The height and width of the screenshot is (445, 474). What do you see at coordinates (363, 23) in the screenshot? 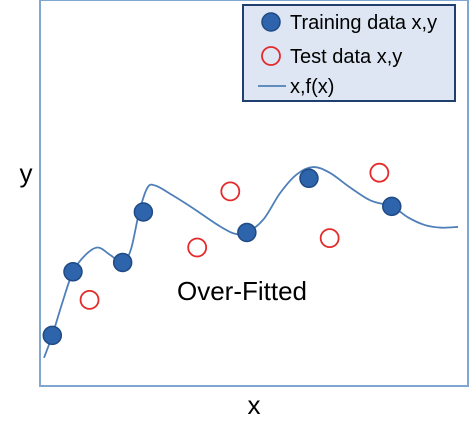
I see `legend-label: Training data x,y` at bounding box center [363, 23].